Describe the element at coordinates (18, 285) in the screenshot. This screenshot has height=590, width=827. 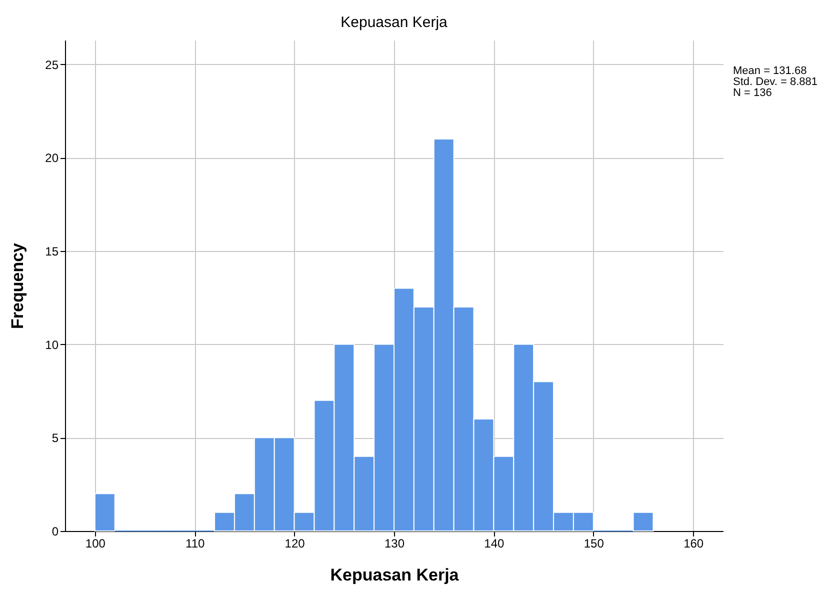
I see `y-axis-title: Frequency` at that location.